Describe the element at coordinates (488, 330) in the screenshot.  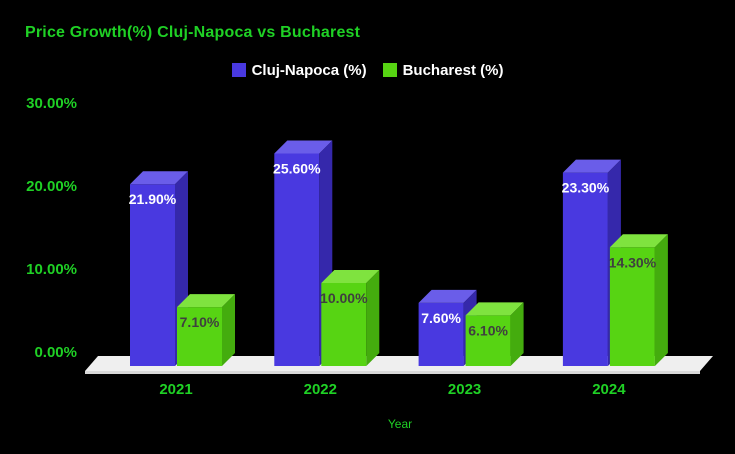
I see `bar-value-label: 6.10%` at that location.